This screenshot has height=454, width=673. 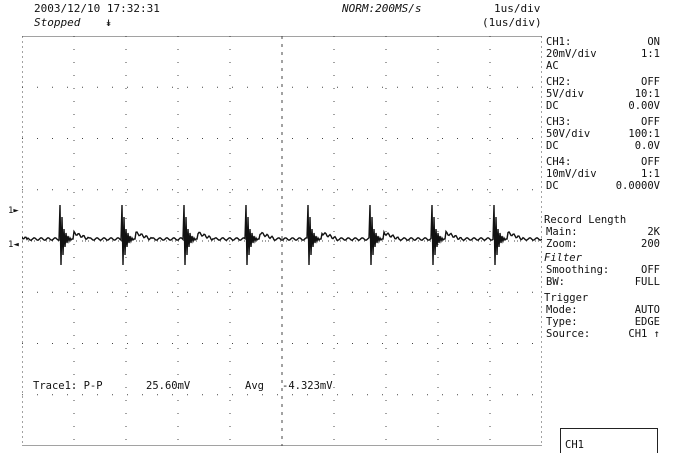 What do you see at coordinates (13, 211) in the screenshot?
I see `trigger-level-marker: 1►` at bounding box center [13, 211].